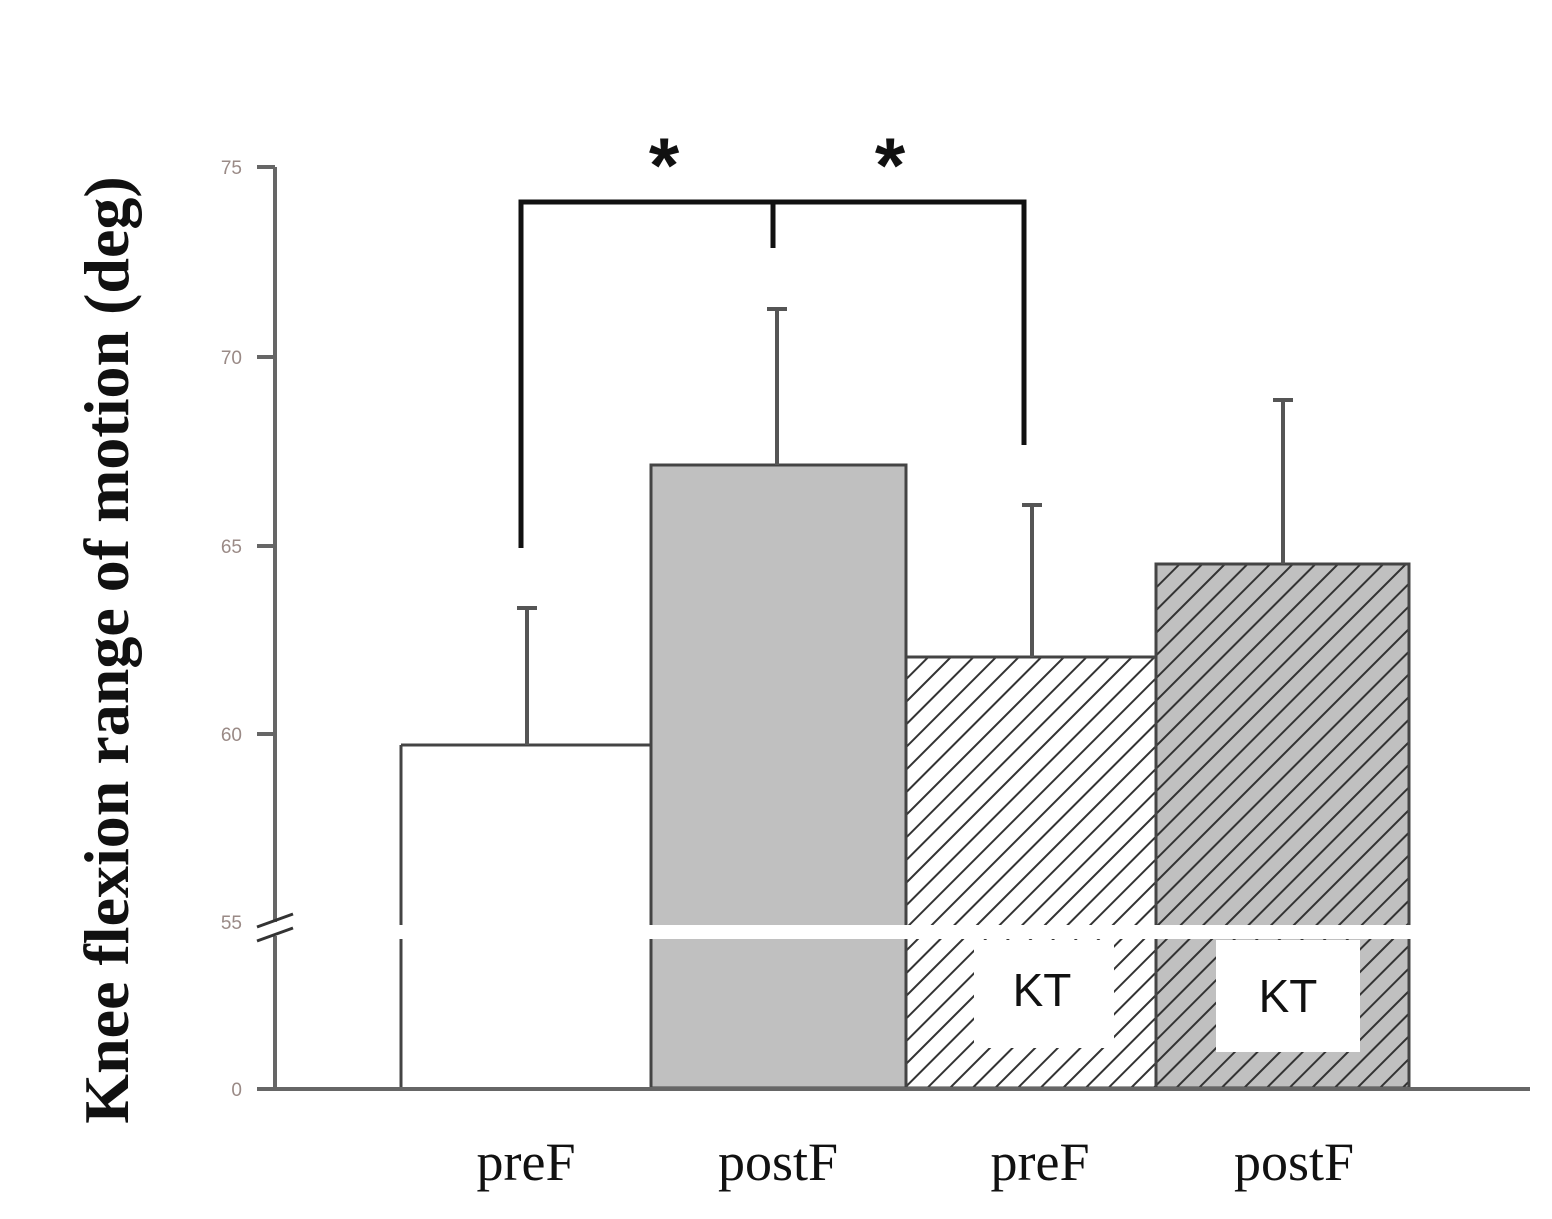  I want to click on kt-label-1: KT, so click(1044, 994).